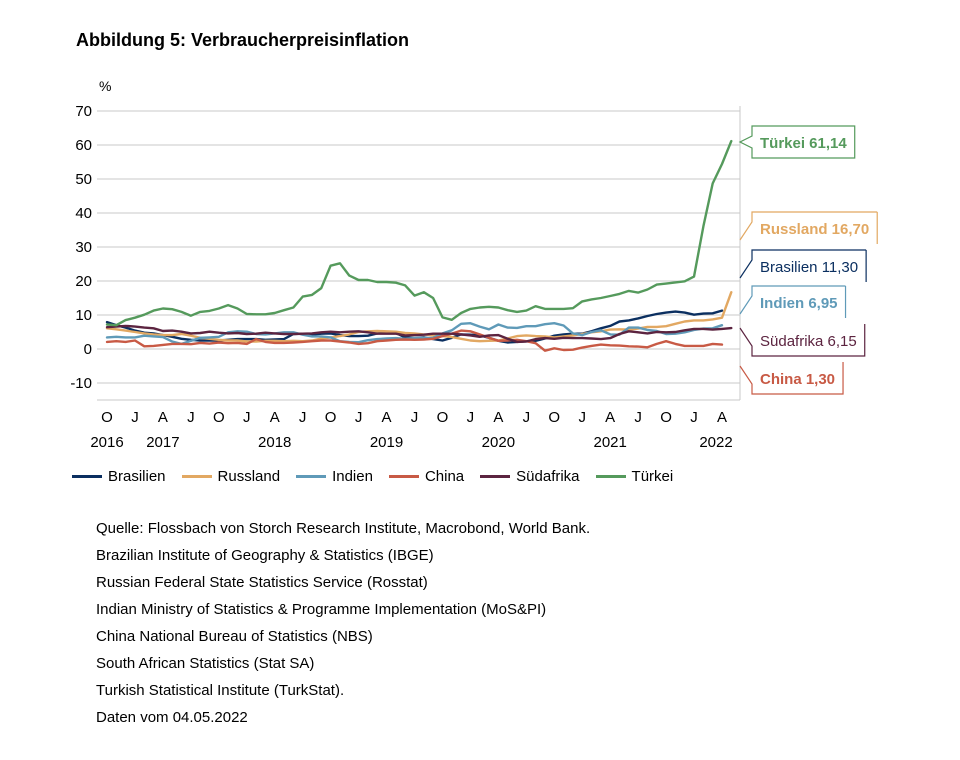  I want to click on legend-label: Russland, so click(249, 476).